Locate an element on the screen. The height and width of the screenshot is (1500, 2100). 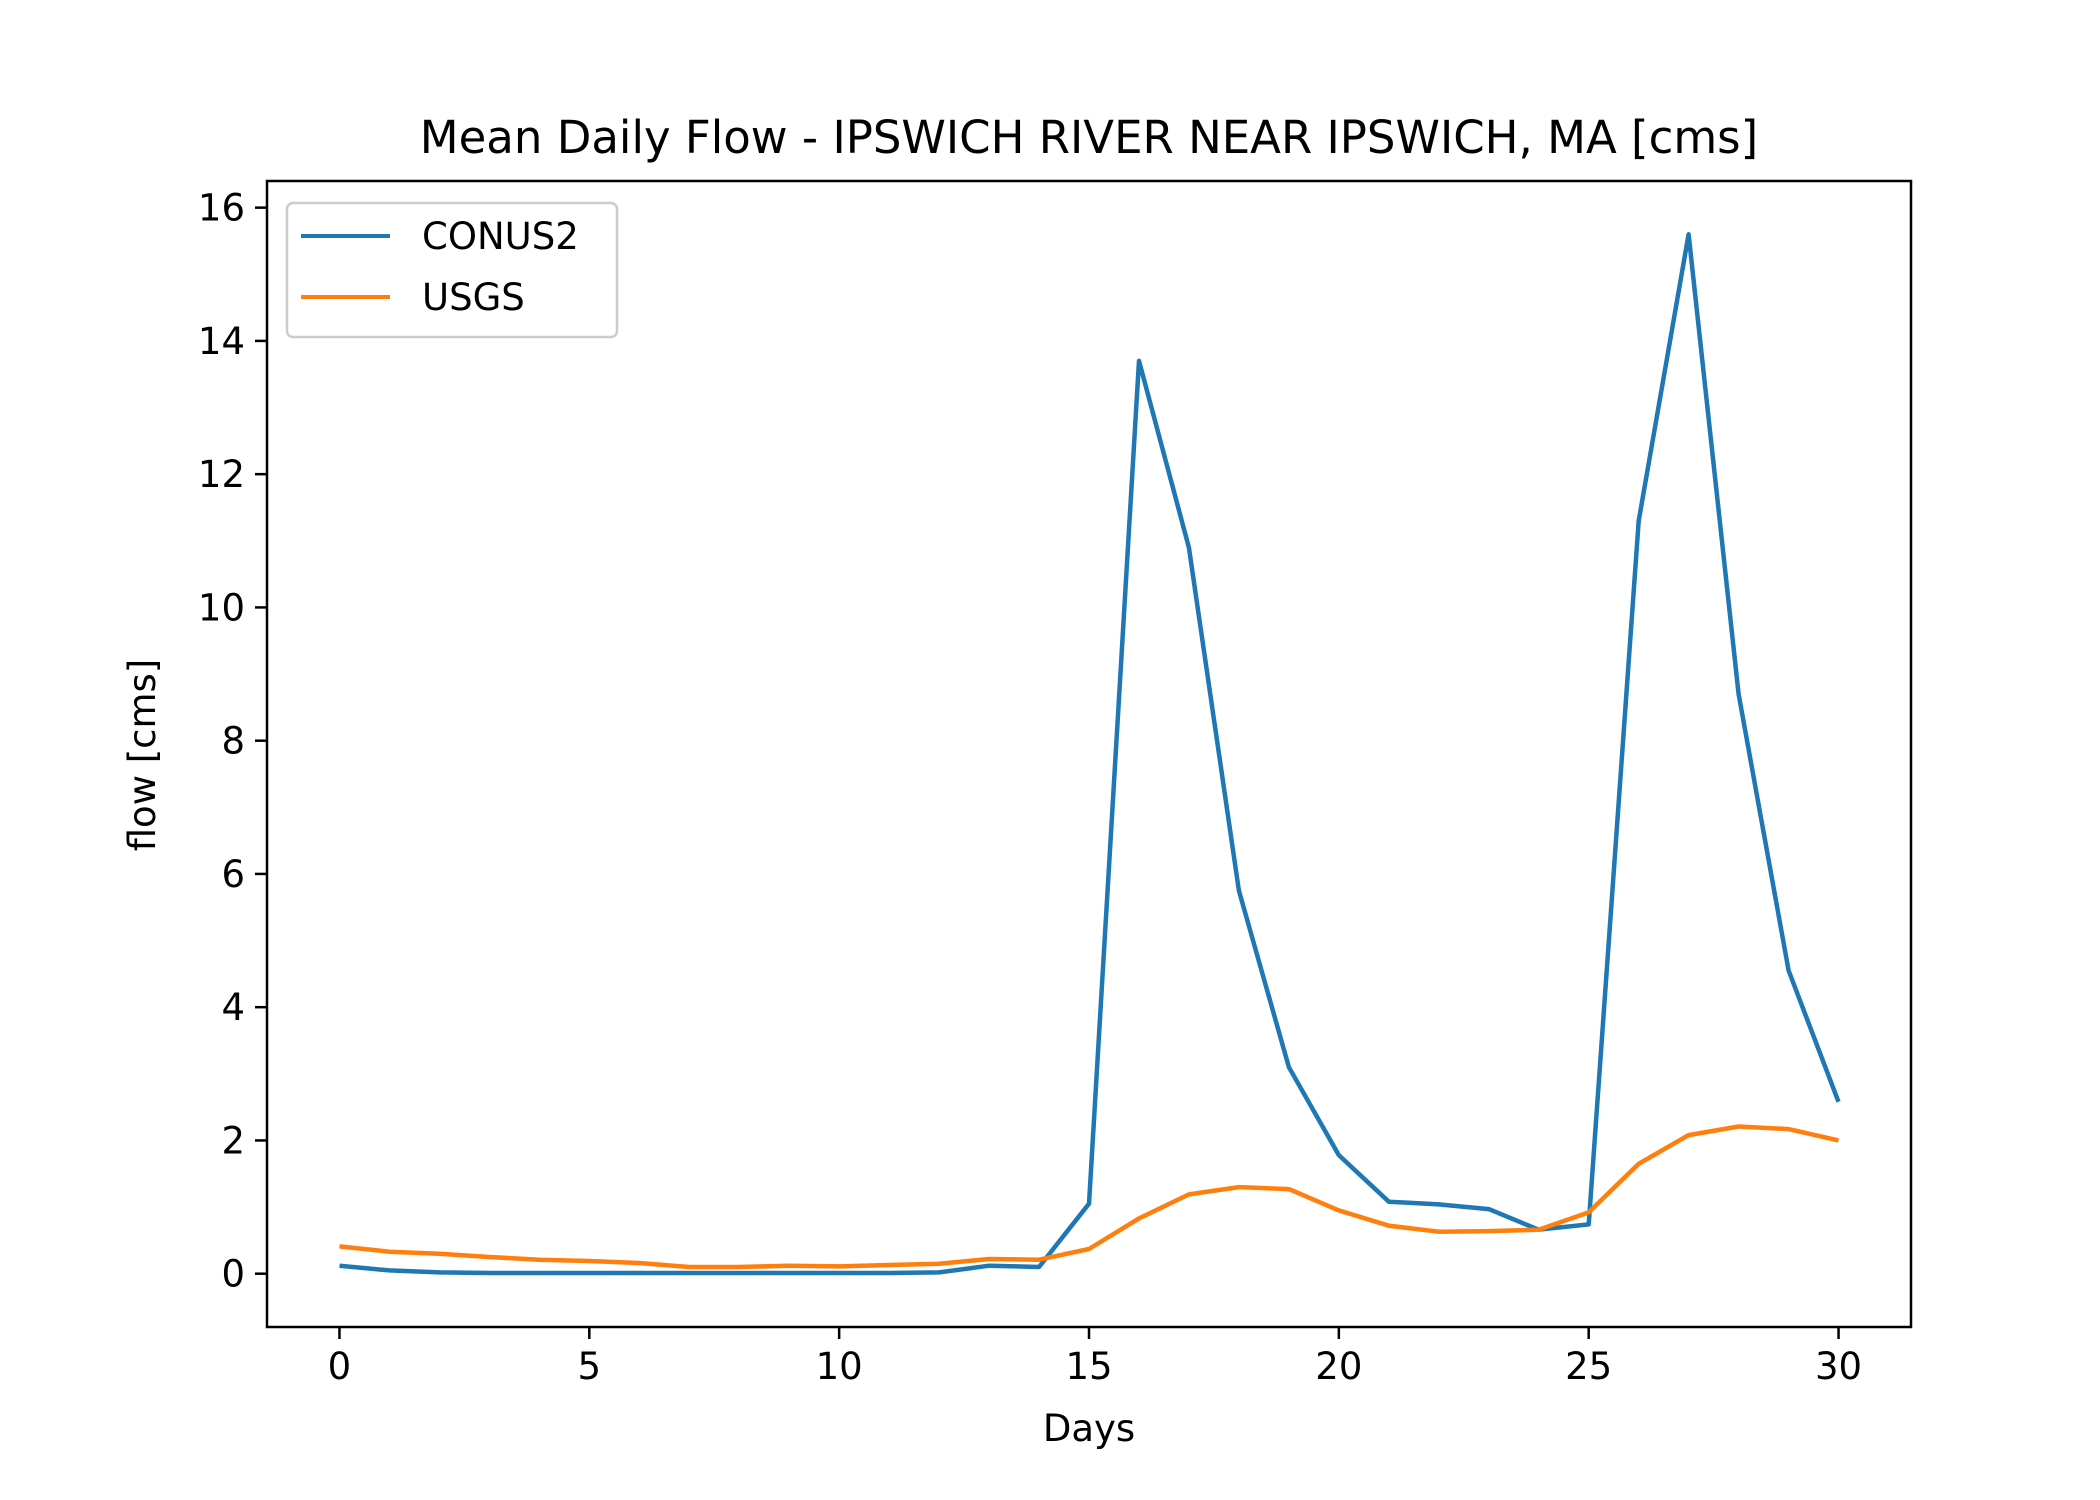
y-tick-label: 8 is located at coordinates (233, 741).